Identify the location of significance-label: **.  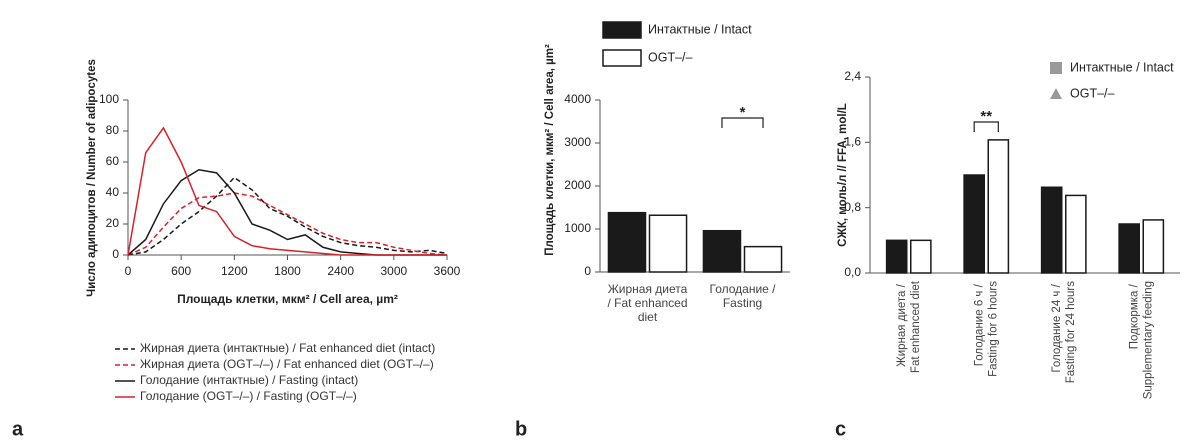
(986, 116).